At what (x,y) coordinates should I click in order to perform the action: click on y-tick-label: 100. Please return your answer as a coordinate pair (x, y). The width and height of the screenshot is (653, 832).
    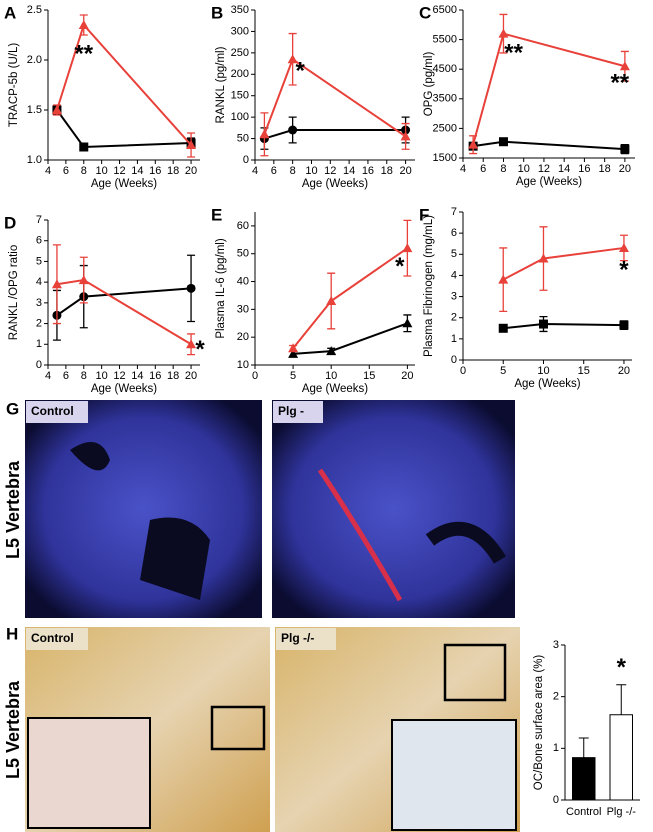
    Looking at the image, I should click on (240, 117).